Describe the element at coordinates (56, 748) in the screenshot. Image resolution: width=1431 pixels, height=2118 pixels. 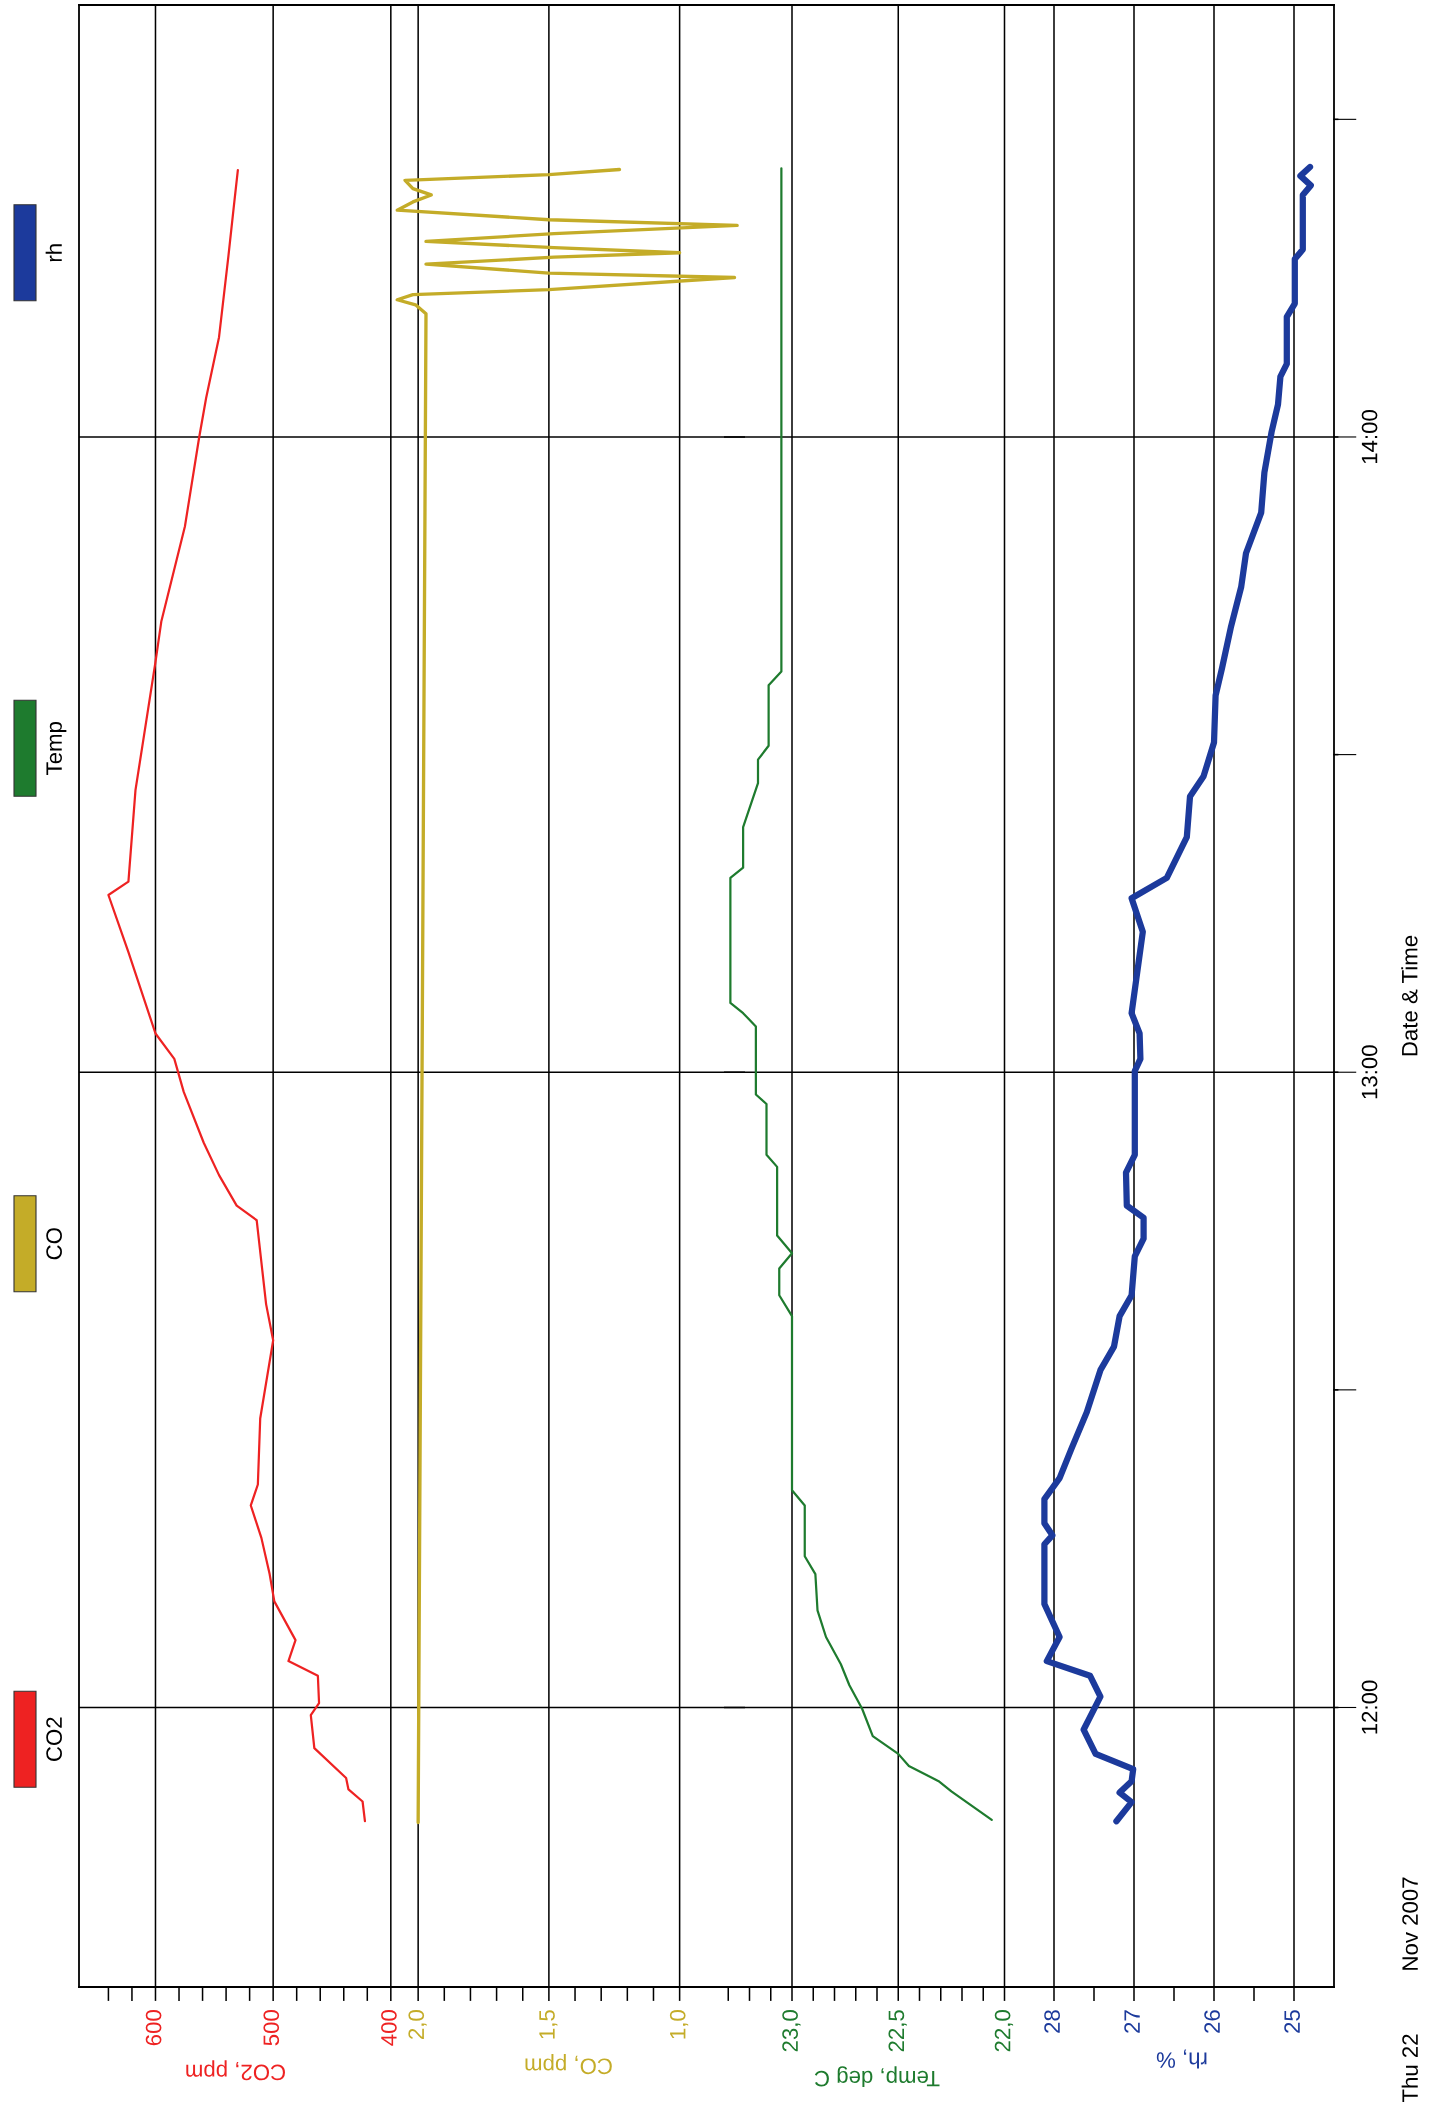
I see `text: Temp` at that location.